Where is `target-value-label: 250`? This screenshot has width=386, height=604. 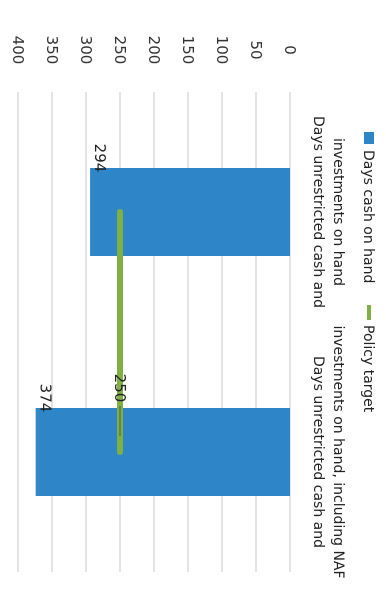 target-value-label: 250 is located at coordinates (120, 388).